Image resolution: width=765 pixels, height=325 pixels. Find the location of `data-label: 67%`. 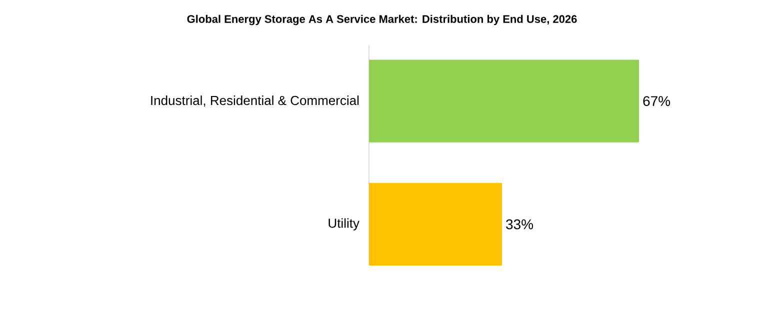

data-label: 67% is located at coordinates (656, 101).